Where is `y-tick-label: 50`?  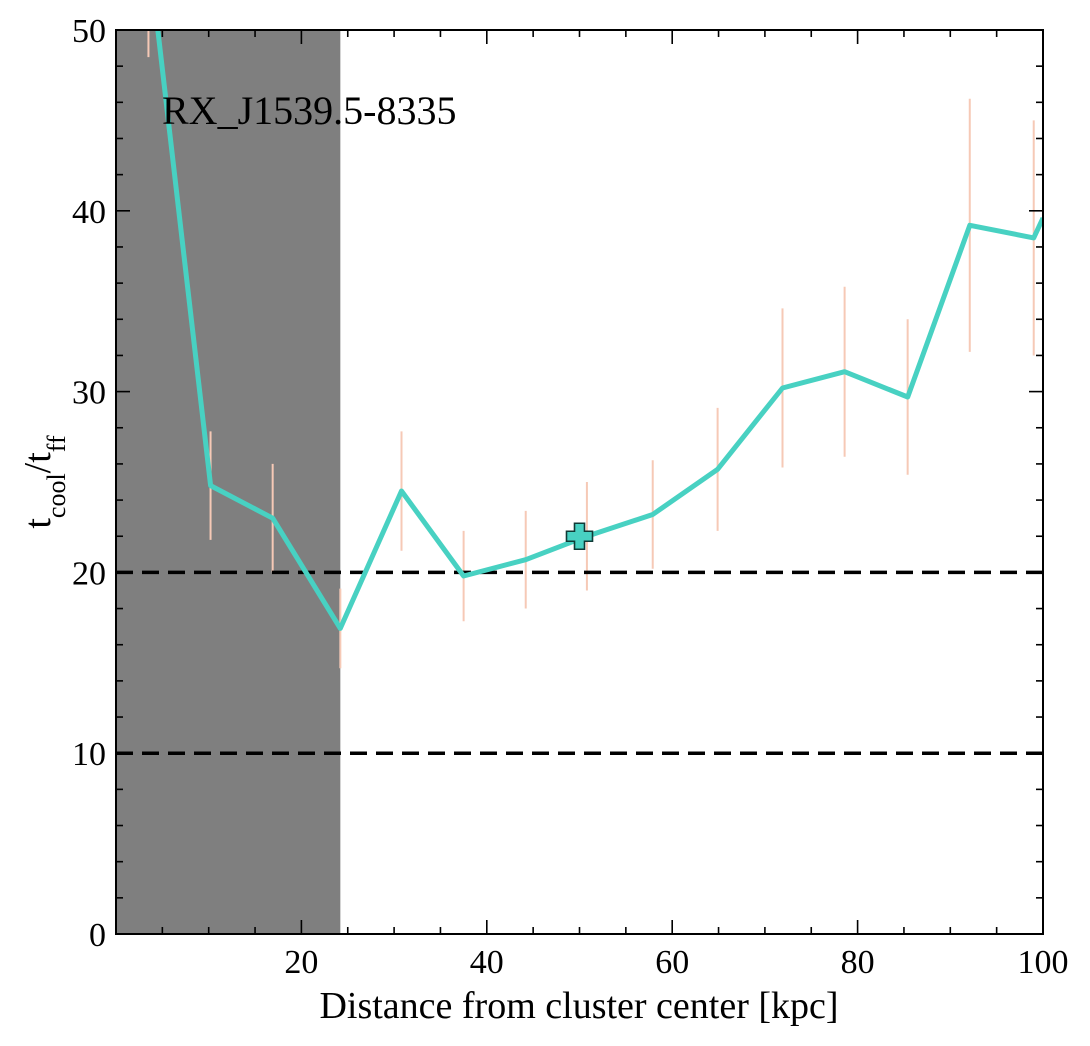
y-tick-label: 50 is located at coordinates (89, 31).